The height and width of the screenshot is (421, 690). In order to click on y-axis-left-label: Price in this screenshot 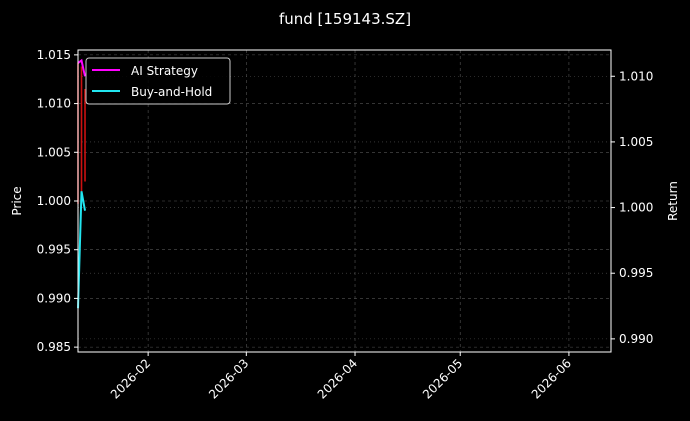, I will do `click(17, 200)`.